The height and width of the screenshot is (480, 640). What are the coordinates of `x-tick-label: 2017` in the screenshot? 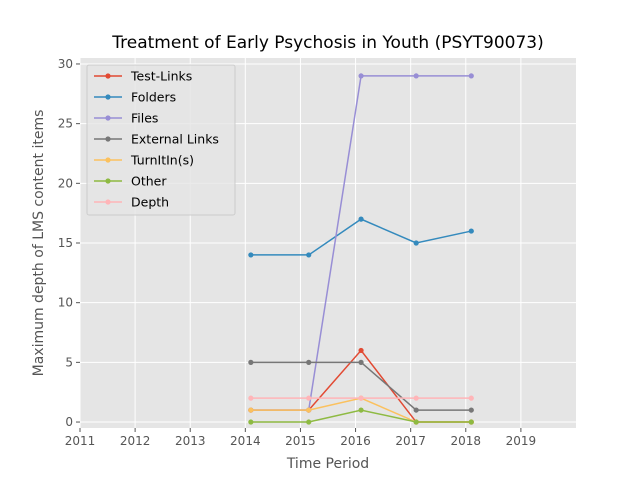 It's located at (410, 441).